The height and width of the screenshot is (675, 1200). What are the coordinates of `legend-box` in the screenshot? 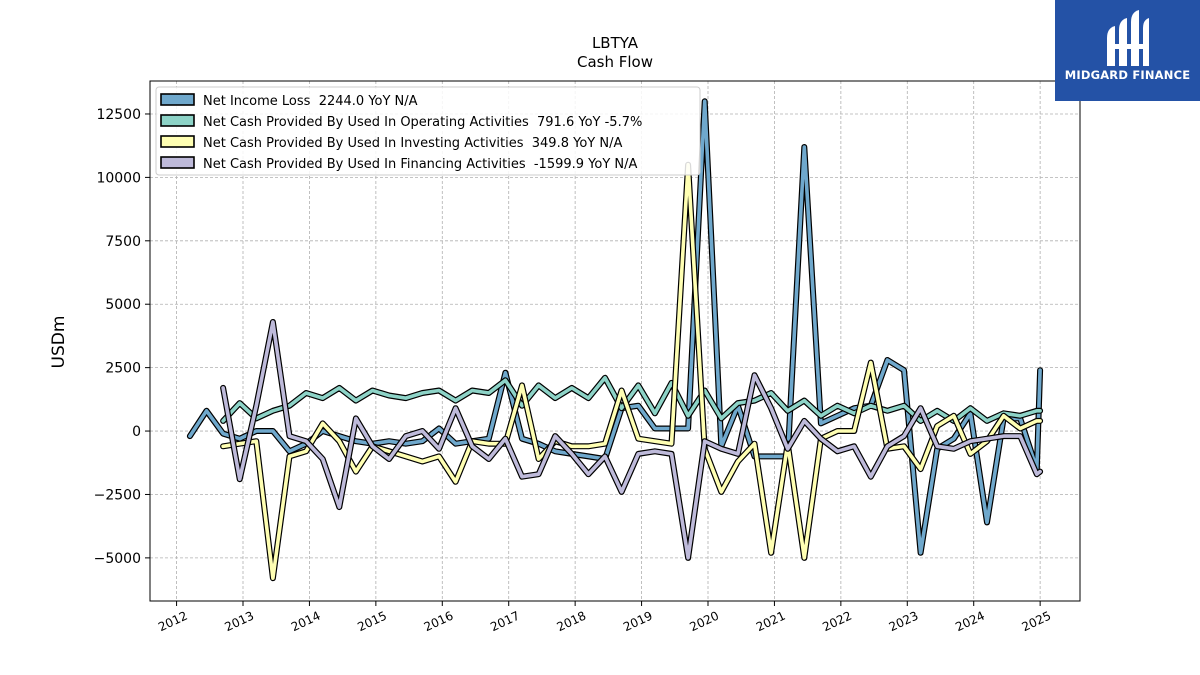 It's located at (428, 131).